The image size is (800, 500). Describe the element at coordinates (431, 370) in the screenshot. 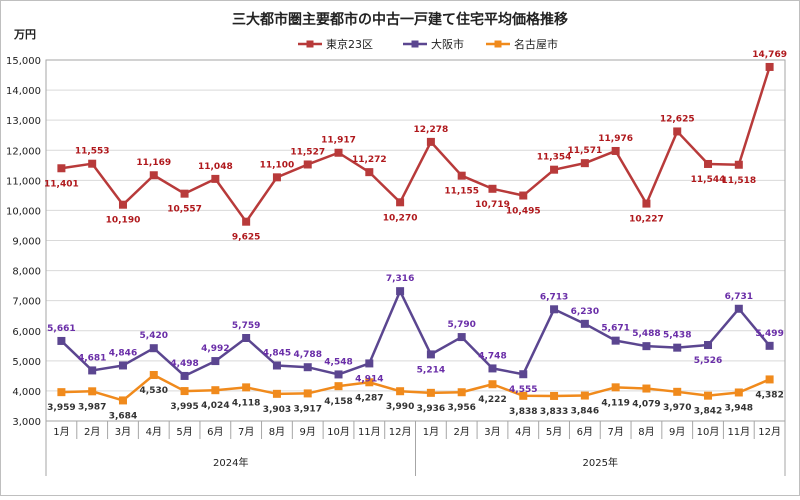

I see `data-label: 5,214` at that location.